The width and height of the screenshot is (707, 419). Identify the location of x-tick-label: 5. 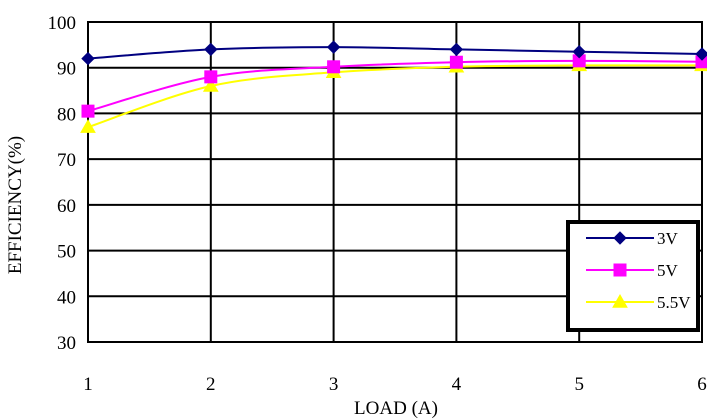
(579, 384).